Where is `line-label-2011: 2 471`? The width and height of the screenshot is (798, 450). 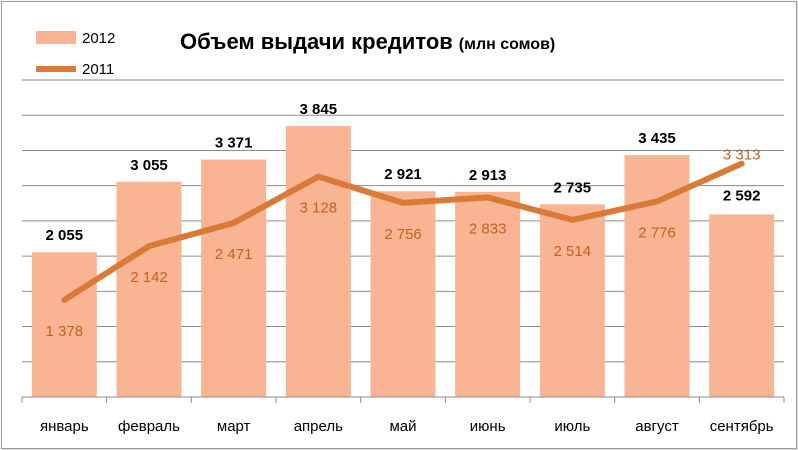
line-label-2011: 2 471 is located at coordinates (234, 254).